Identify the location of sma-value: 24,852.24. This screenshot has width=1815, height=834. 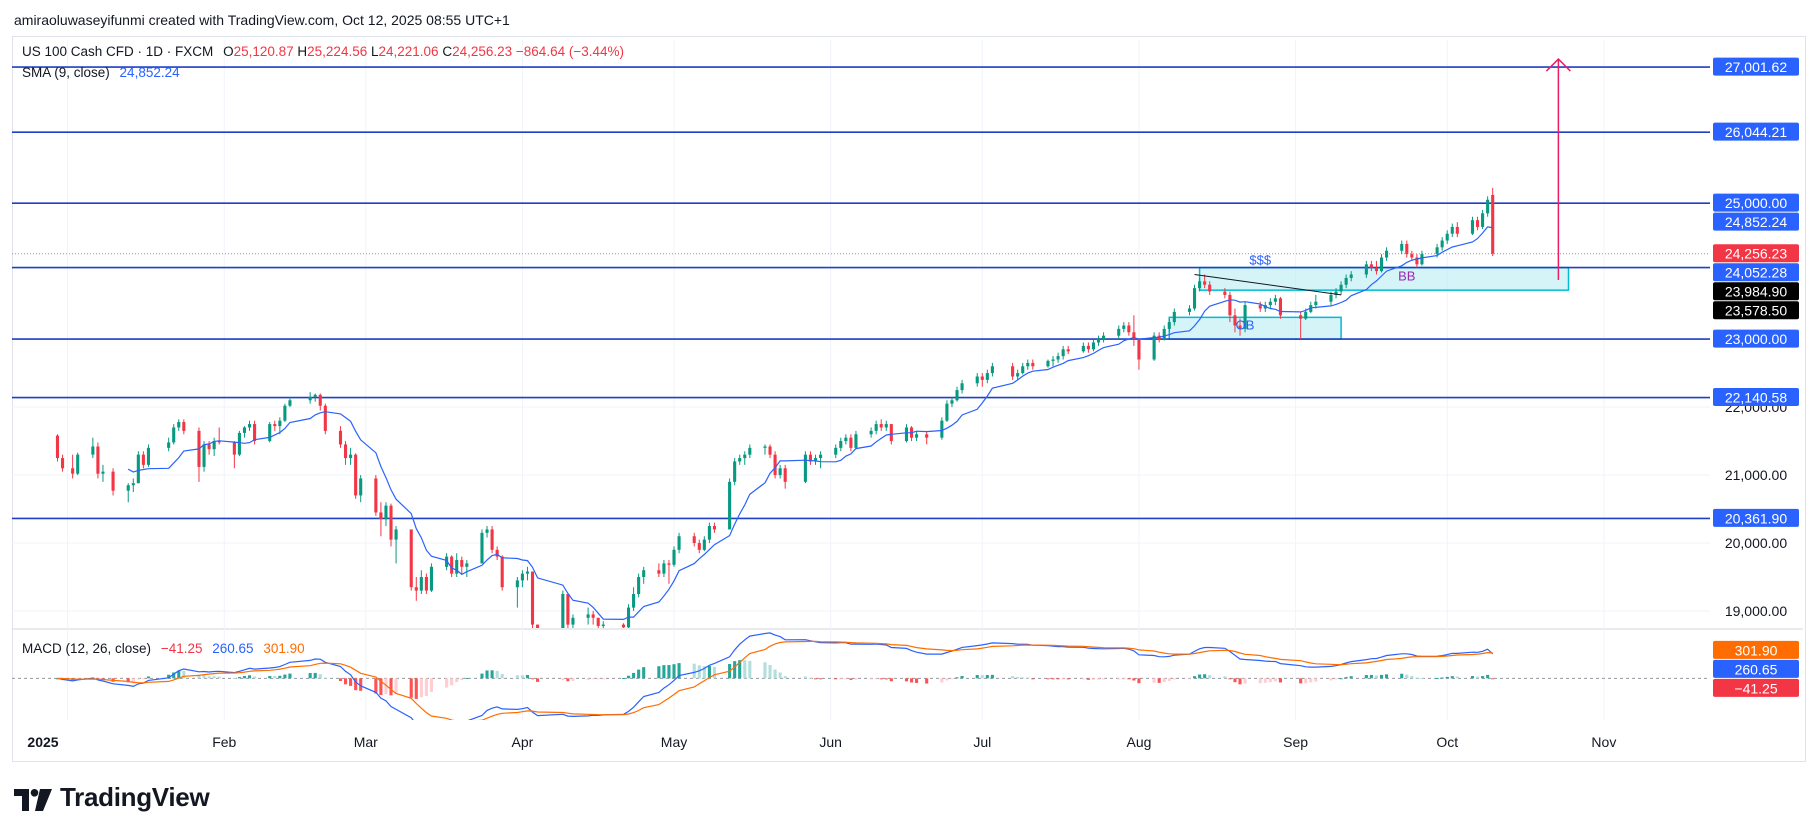
(149, 72).